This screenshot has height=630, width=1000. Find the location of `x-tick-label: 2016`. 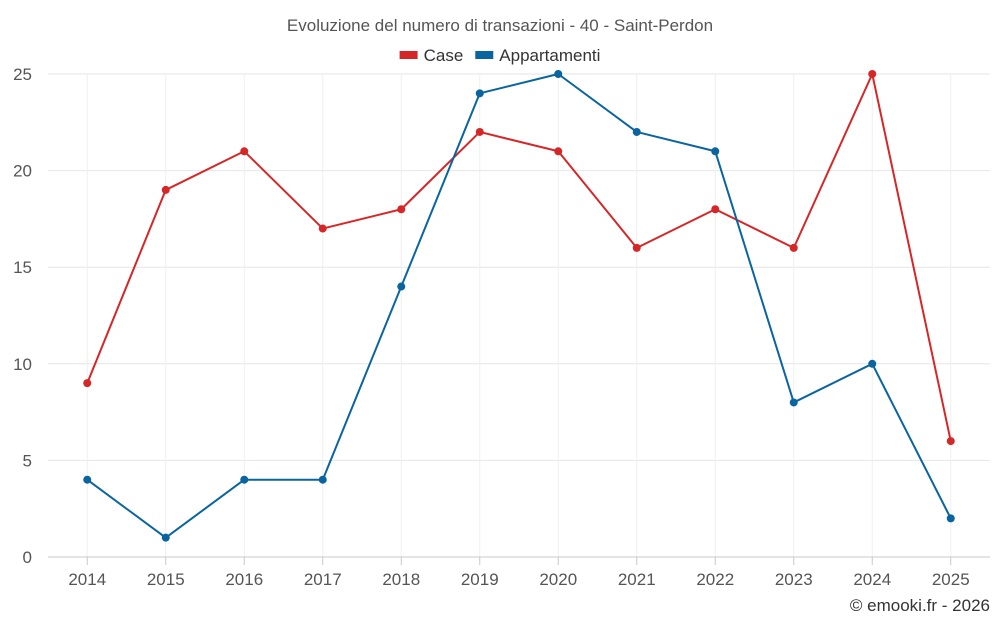

x-tick-label: 2016 is located at coordinates (244, 579).